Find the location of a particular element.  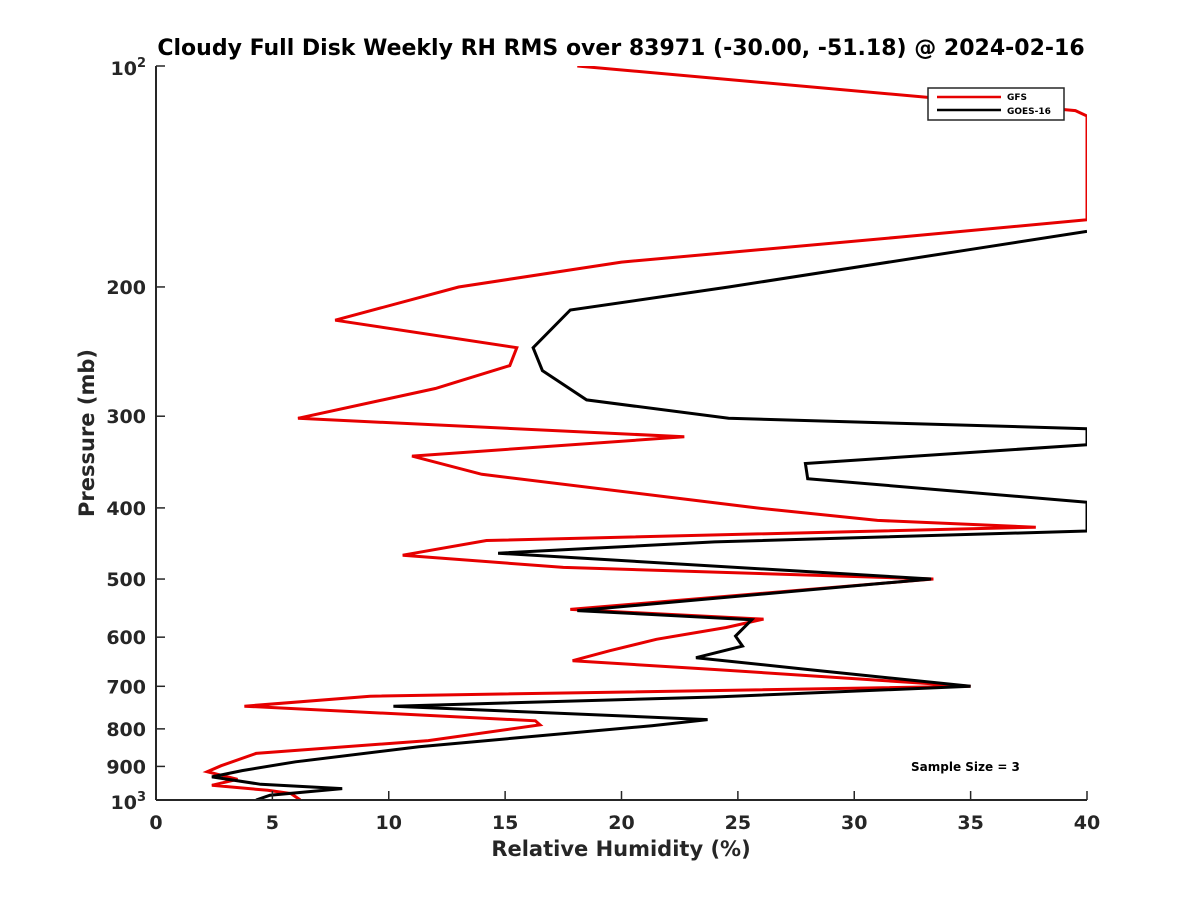

legend: GFS GOES-16 is located at coordinates (996, 104).